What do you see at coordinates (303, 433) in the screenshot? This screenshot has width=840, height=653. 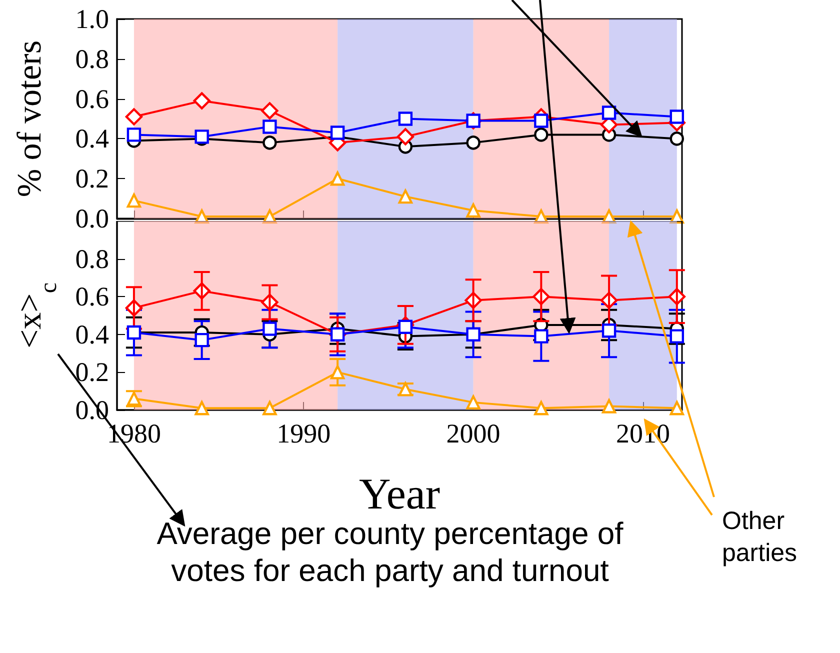 I see `x-tick-label: 1990` at bounding box center [303, 433].